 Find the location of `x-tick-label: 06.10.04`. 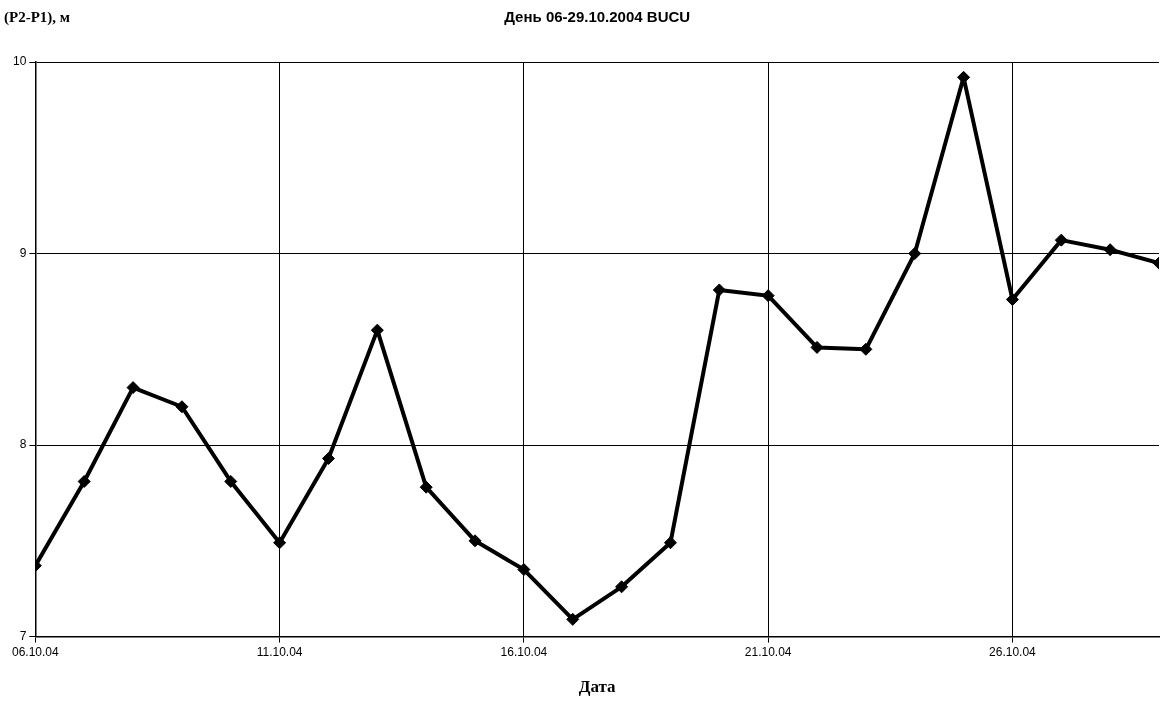

x-tick-label: 06.10.04 is located at coordinates (35, 652).